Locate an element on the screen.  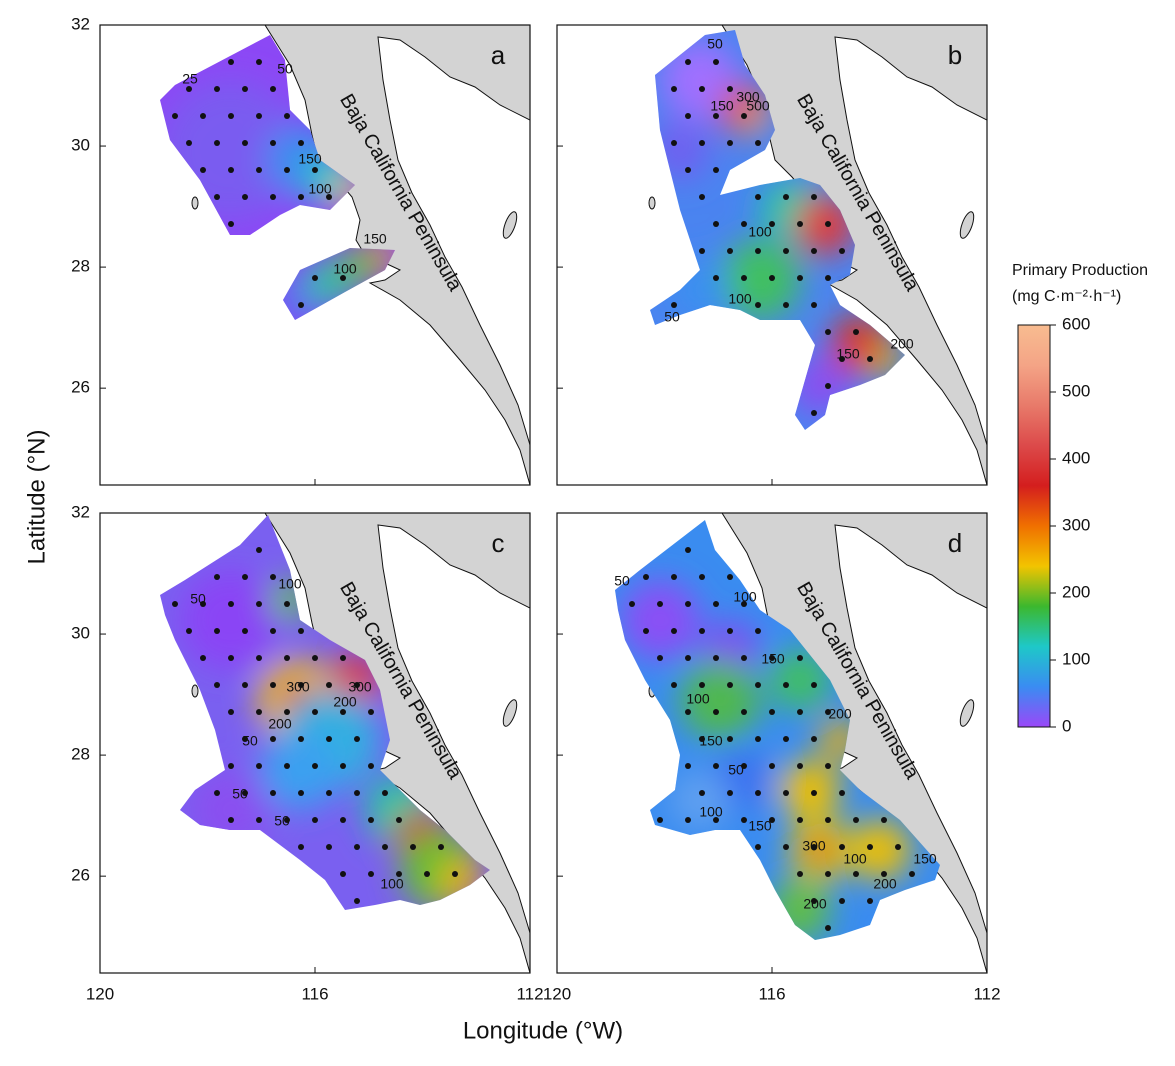
y-tick-label: 30 is located at coordinates (80, 633).